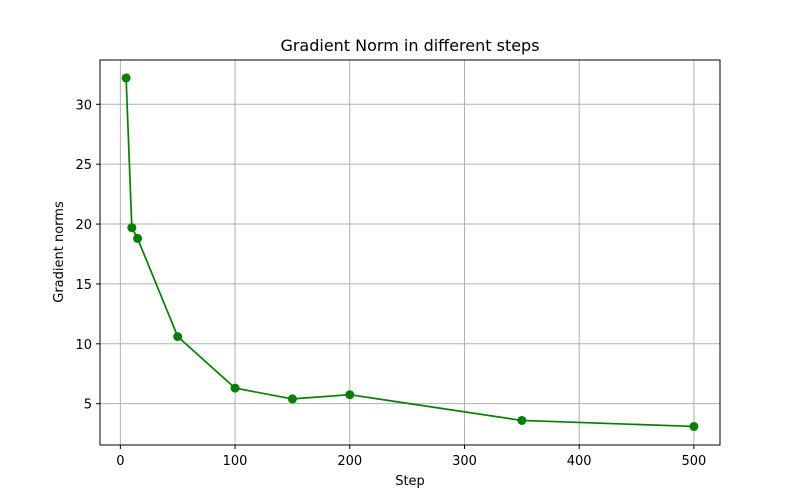  I want to click on x-tick-label: 100, so click(235, 461).